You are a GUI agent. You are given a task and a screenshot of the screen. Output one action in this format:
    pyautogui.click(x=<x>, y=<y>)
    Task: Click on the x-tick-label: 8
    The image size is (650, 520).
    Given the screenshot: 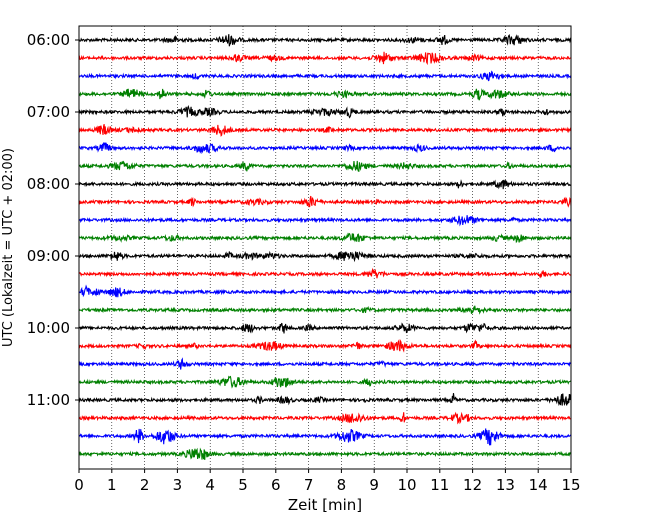 What is the action you would take?
    pyautogui.click(x=342, y=485)
    